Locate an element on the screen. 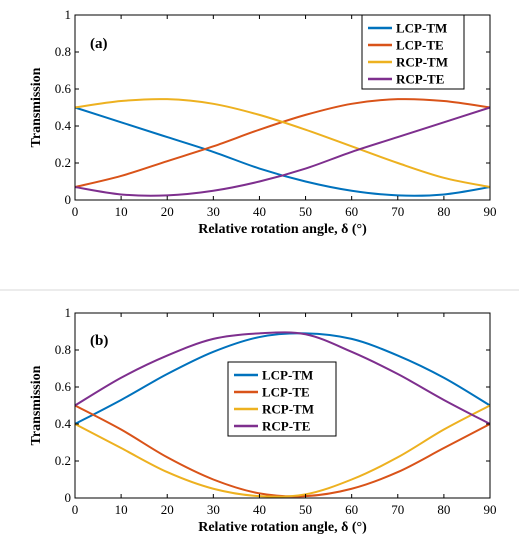 Image resolution: width=519 pixels, height=550 pixels. plot-area is located at coordinates (282, 147).